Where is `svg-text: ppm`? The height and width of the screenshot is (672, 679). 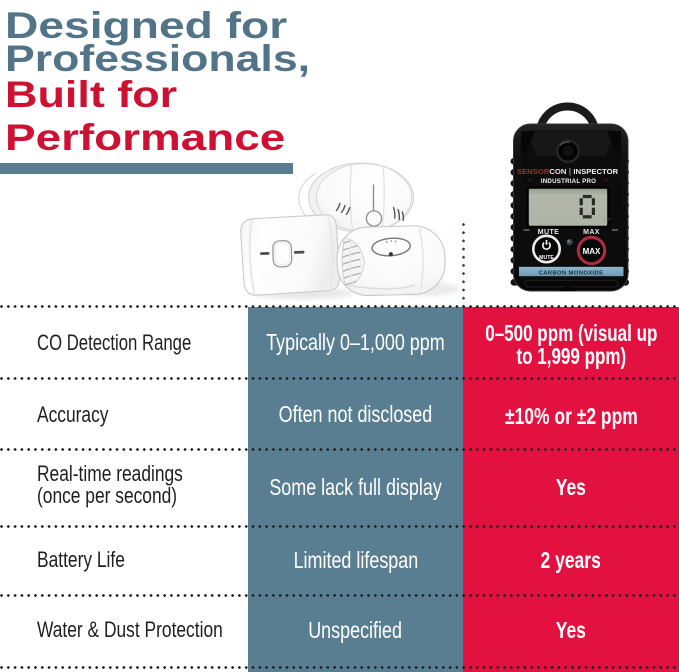
svg-text: ppm is located at coordinates (607, 219).